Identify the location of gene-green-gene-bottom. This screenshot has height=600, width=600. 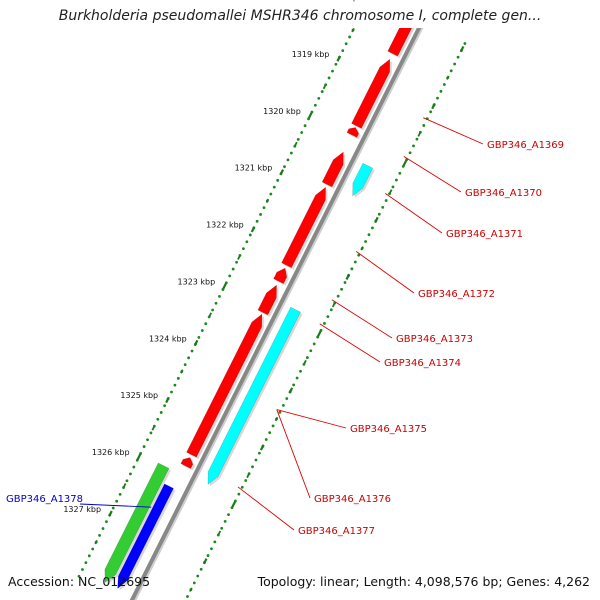
(137, 522).